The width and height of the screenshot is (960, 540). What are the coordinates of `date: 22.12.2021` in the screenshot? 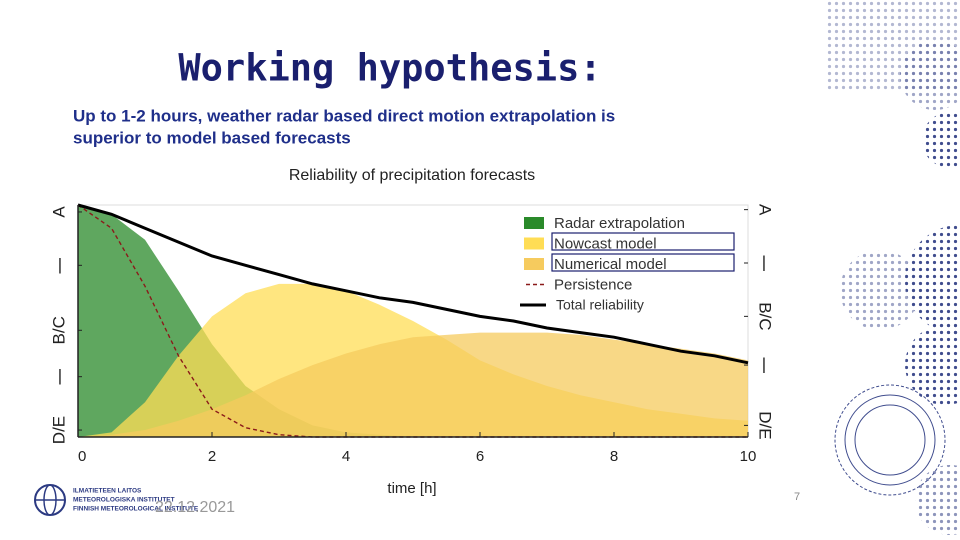 It's located at (195, 507).